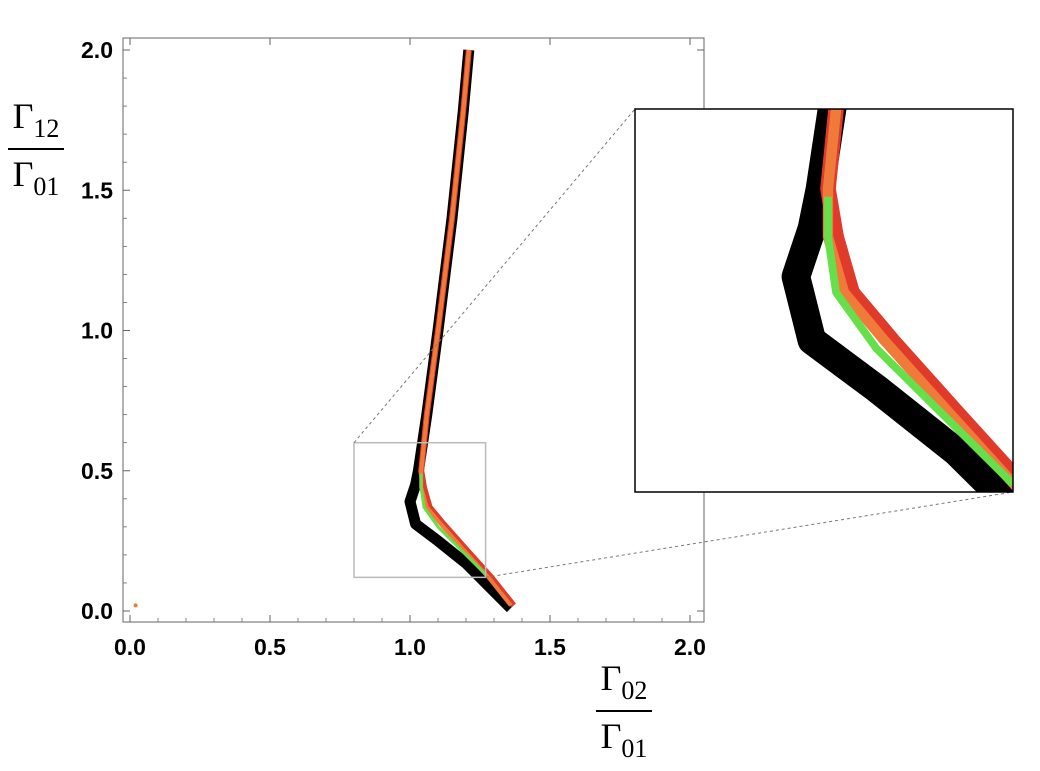 This screenshot has width=1040, height=771. I want to click on x-tick-label: 0.5, so click(270, 647).